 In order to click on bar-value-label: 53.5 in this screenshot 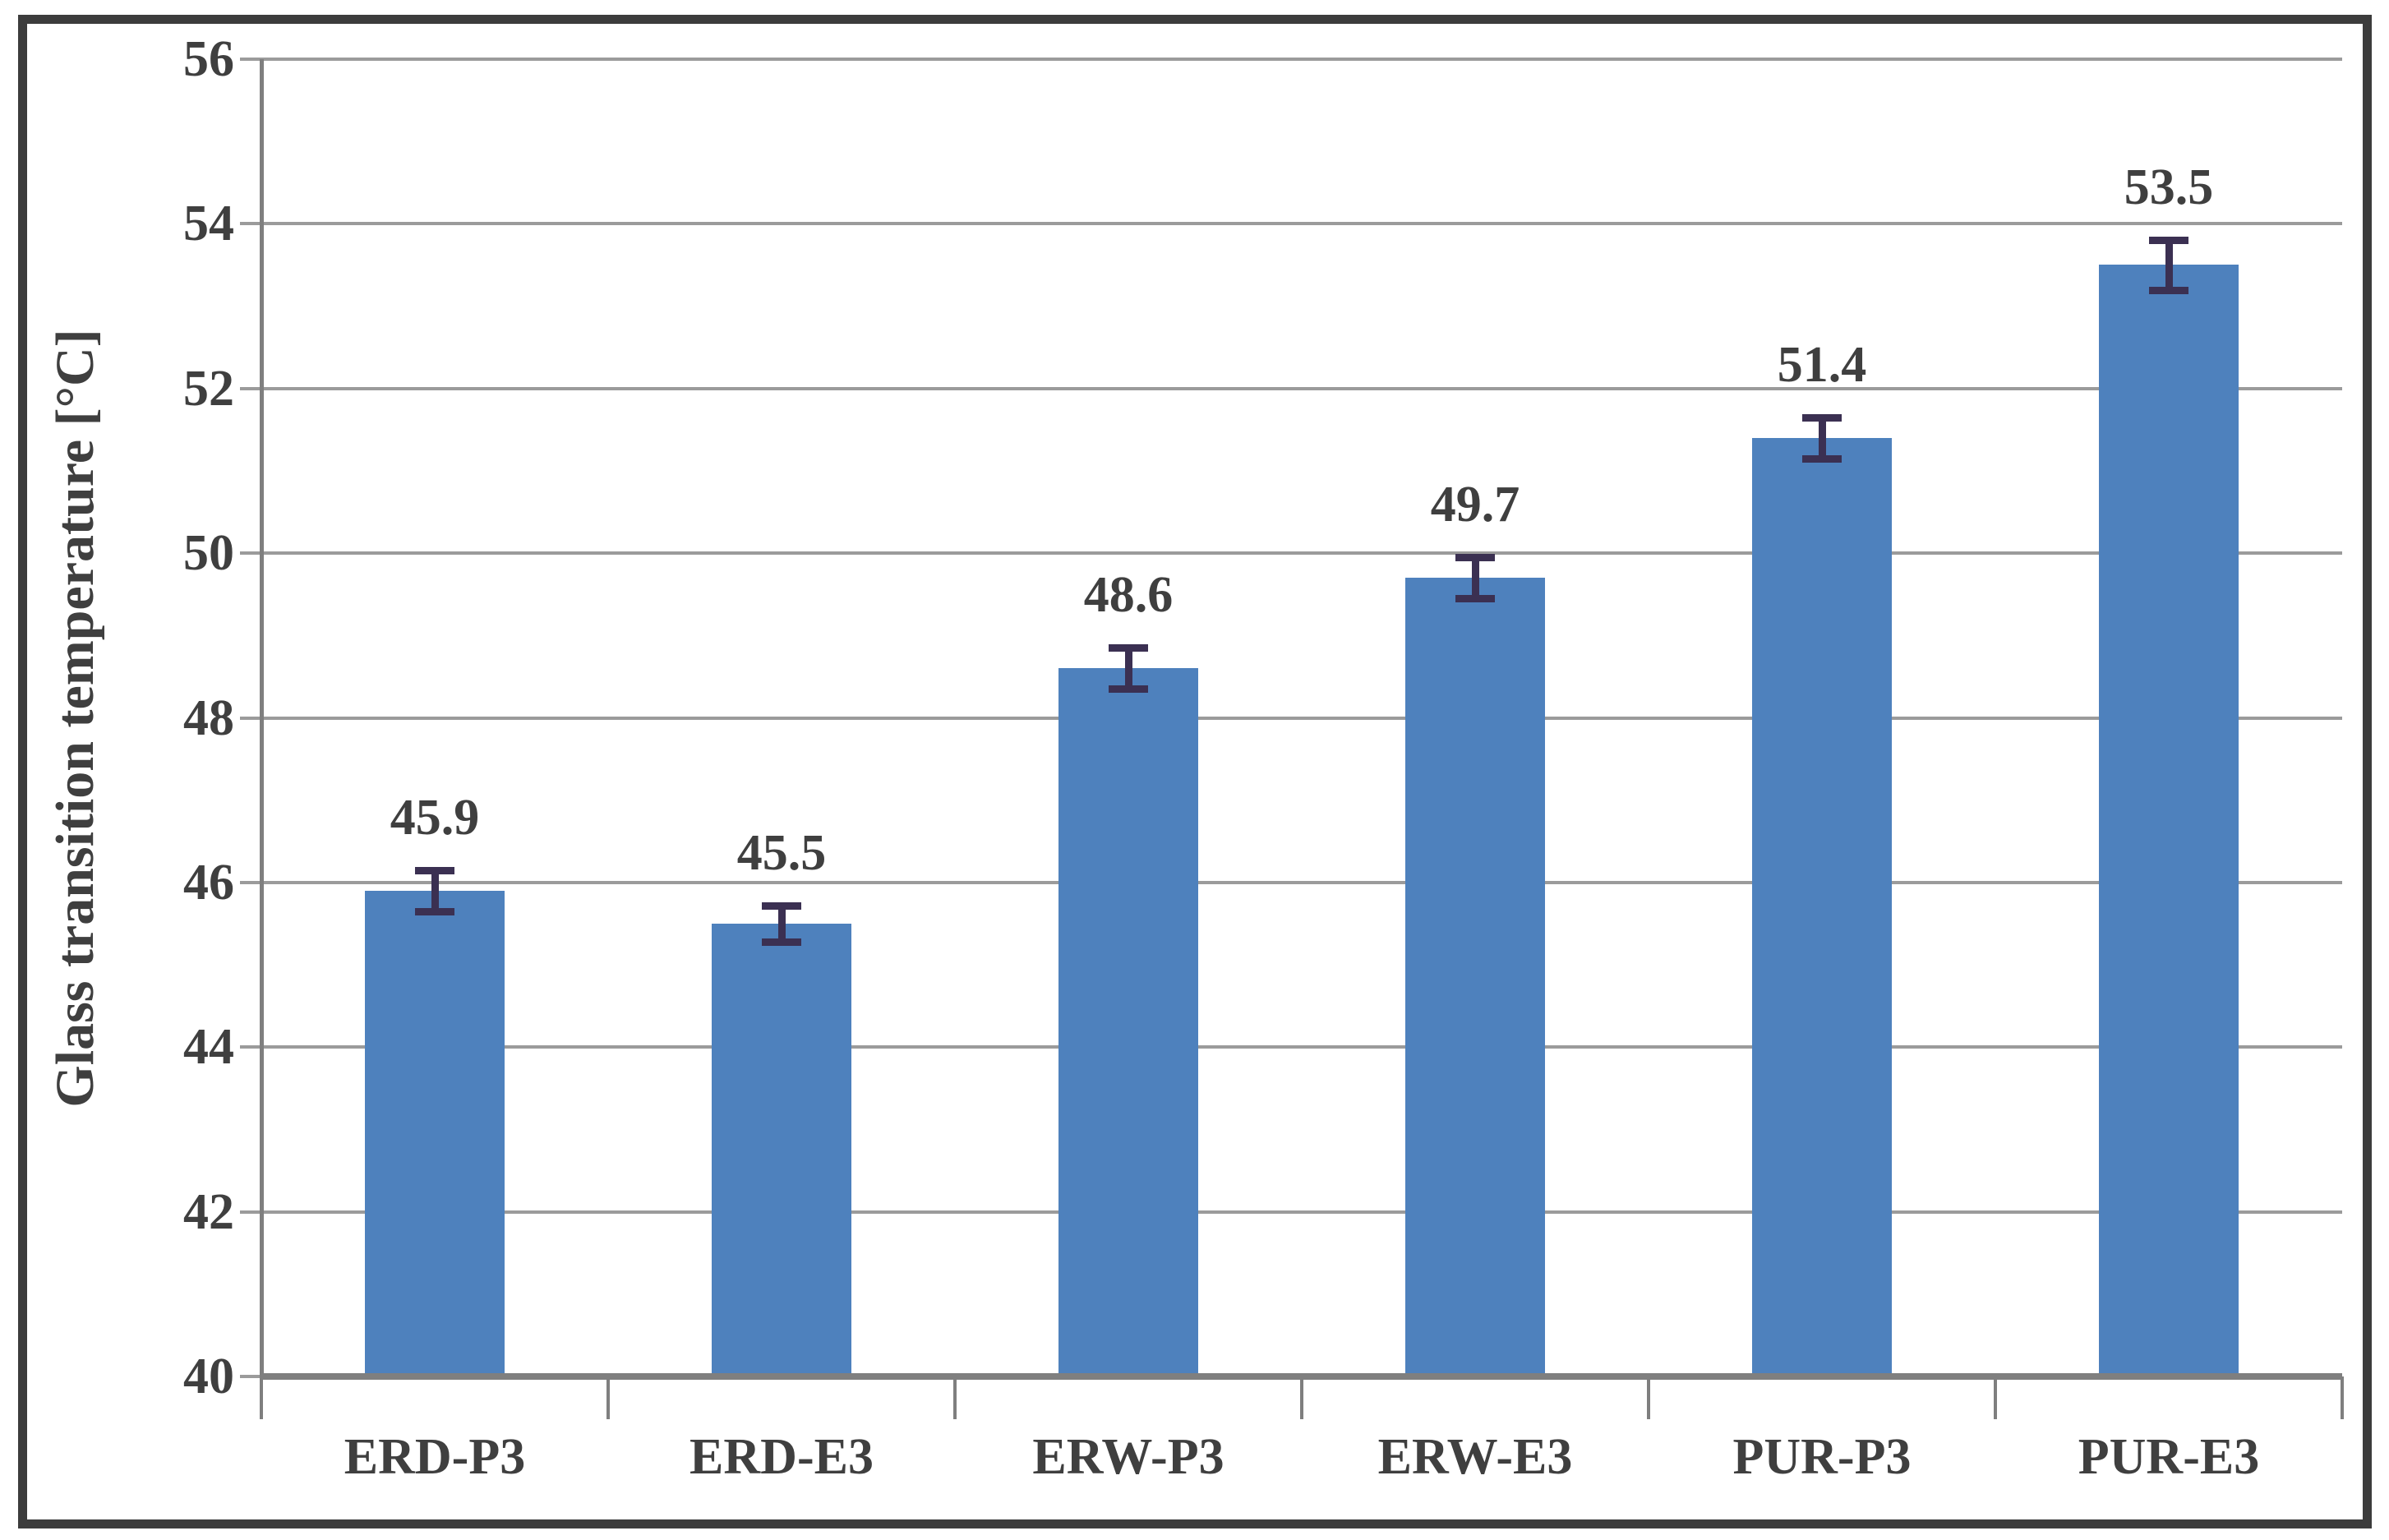, I will do `click(2169, 187)`.